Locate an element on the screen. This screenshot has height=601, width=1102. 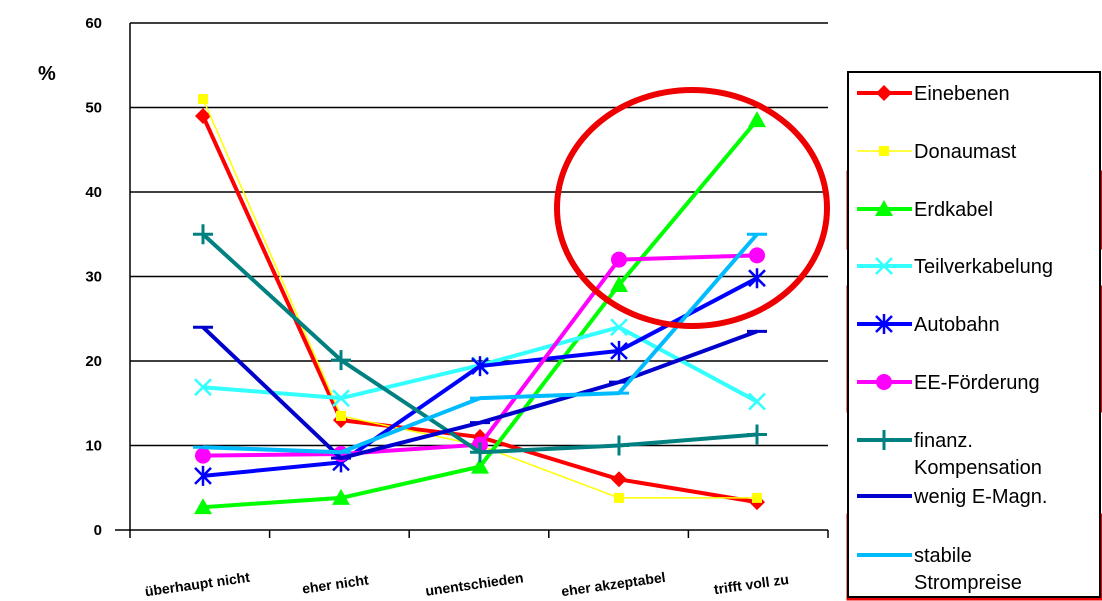
legend-label: Donaumast is located at coordinates (965, 152).